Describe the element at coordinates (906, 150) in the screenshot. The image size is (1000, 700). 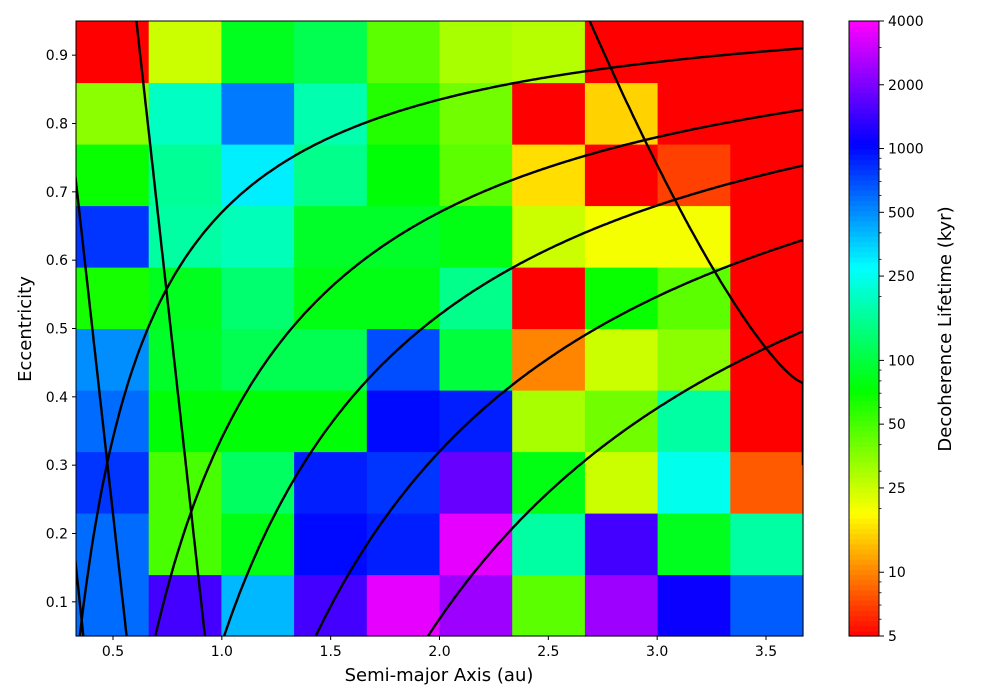
I see `colorbar-tick-label: 1000` at that location.